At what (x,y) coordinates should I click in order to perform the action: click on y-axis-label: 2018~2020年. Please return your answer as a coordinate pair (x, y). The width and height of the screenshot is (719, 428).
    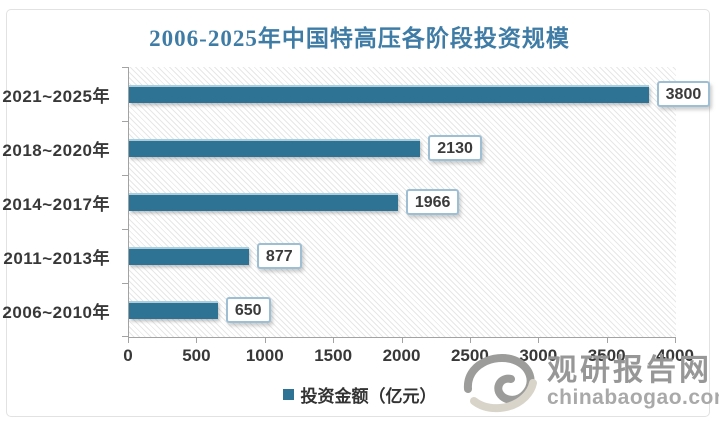
    Looking at the image, I should click on (56, 150).